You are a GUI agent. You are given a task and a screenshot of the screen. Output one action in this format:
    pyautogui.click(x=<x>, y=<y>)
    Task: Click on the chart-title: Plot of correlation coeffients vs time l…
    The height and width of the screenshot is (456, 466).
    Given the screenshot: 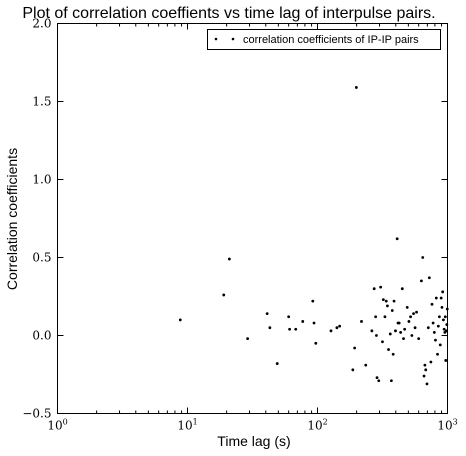 What is the action you would take?
    pyautogui.click(x=228, y=13)
    